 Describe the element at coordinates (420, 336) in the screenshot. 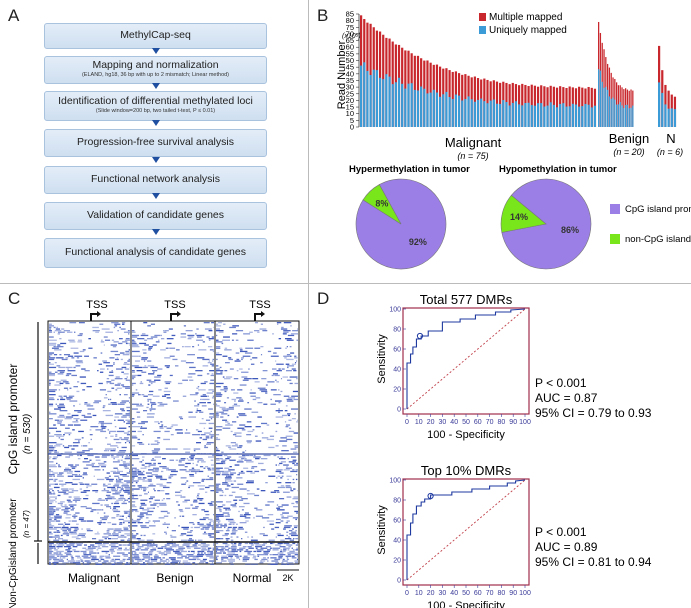

I see `roc-operating-point` at that location.